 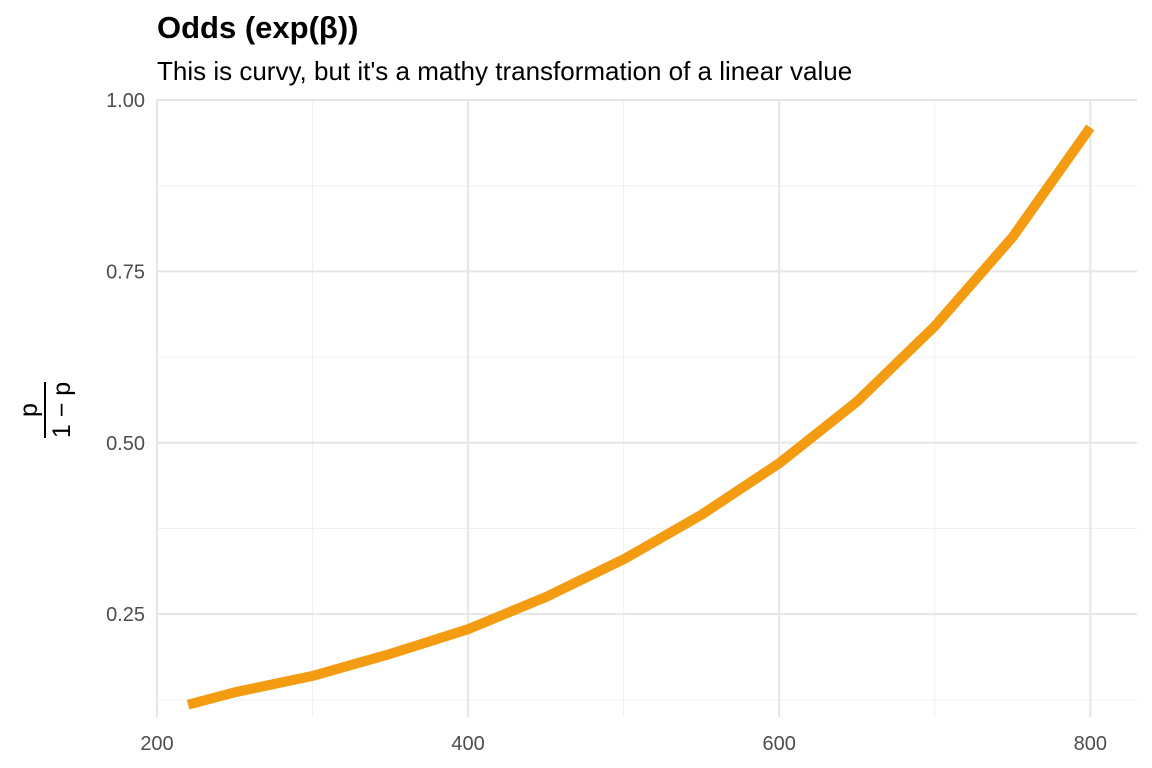 What do you see at coordinates (1090, 744) in the screenshot?
I see `x-tick-label: 800` at bounding box center [1090, 744].